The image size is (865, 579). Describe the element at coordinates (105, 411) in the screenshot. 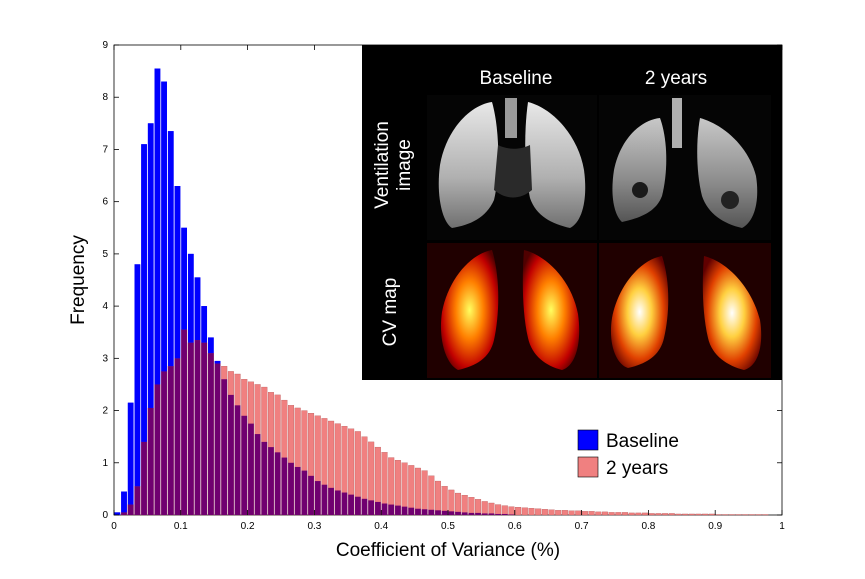

I see `y-tick-label: 2` at that location.